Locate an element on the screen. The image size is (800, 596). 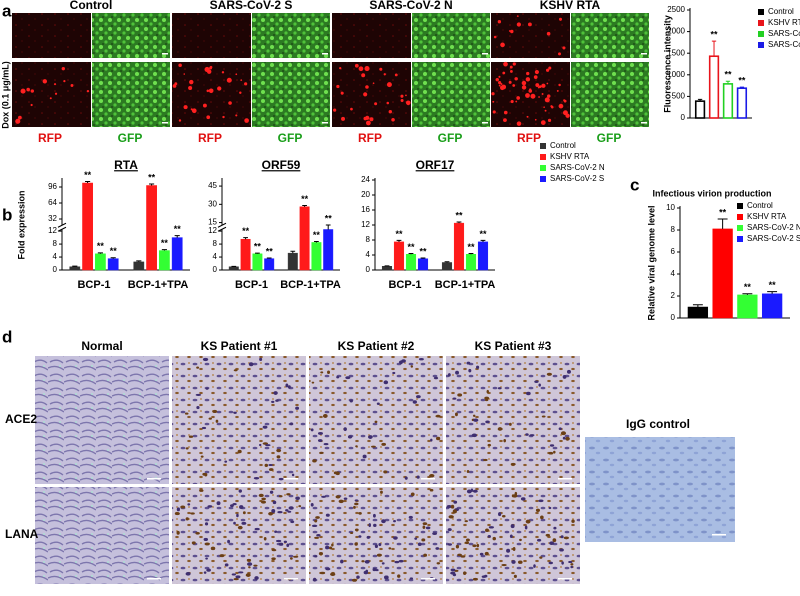
y-tick-label: 2 is located at coordinates (673, 295).